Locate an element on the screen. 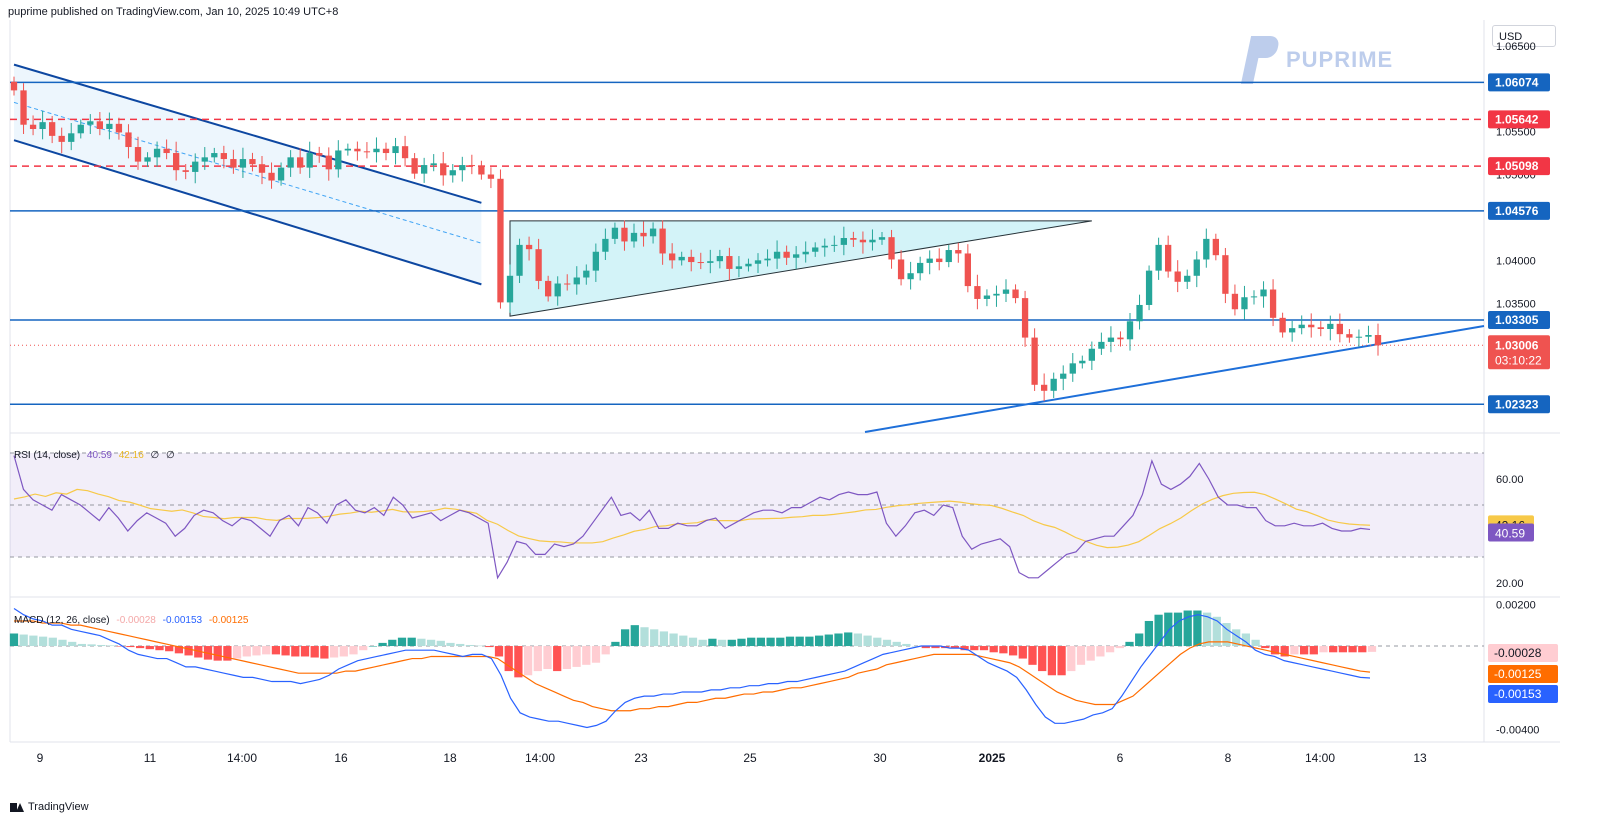 This screenshot has width=1600, height=819. macd-signal-legend-value: -0.00125 is located at coordinates (228, 620).